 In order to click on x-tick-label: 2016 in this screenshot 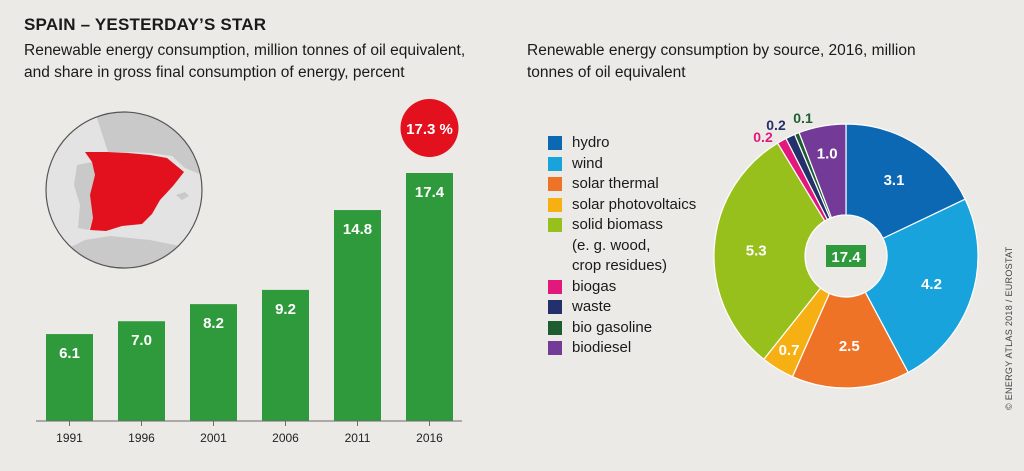, I will do `click(429, 438)`.